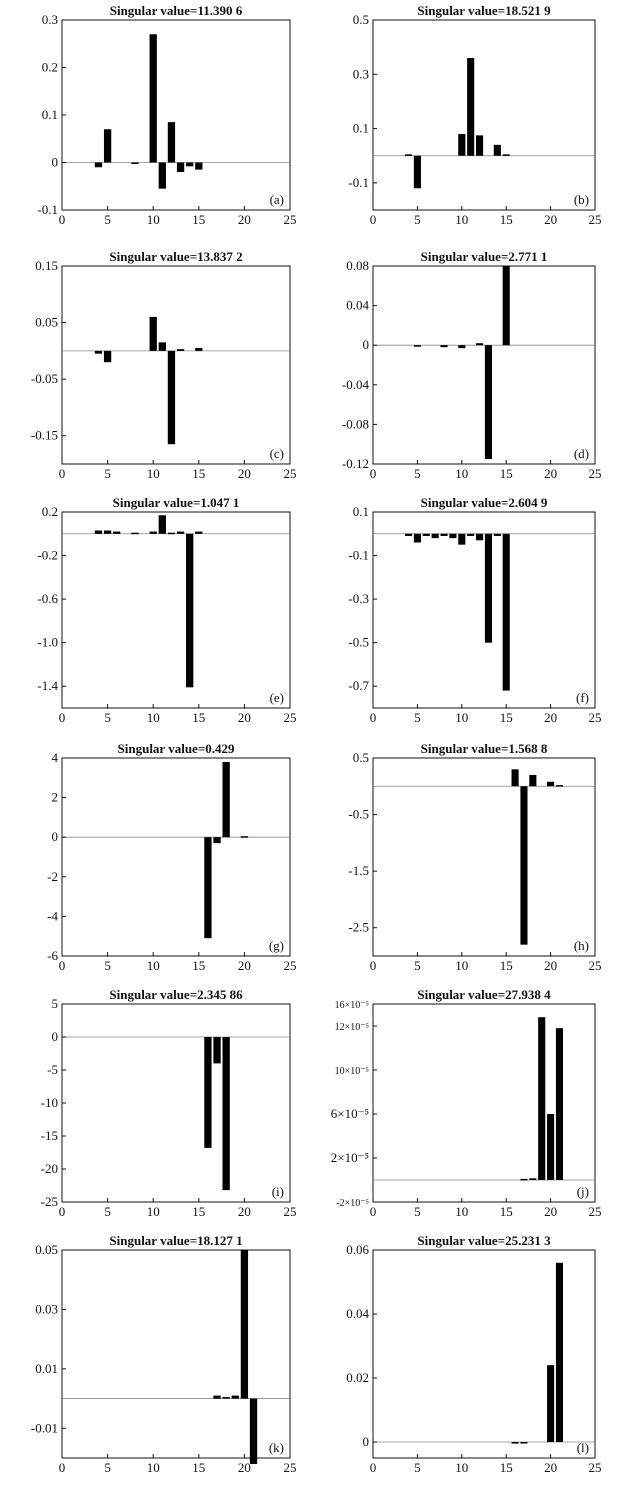 This screenshot has width=619, height=1488. I want to click on y-tick-label: 0.06, so click(357, 1249).